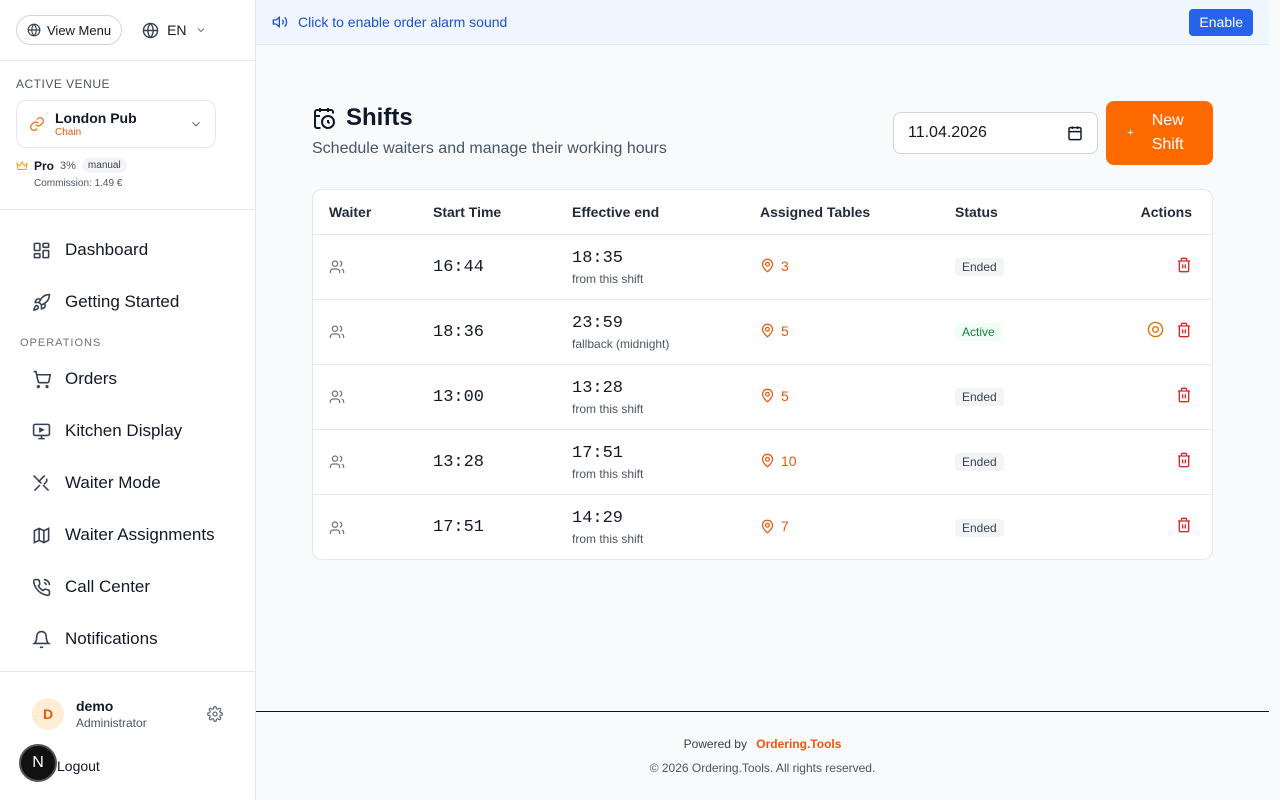 The height and width of the screenshot is (800, 1280). Describe the element at coordinates (789, 460) in the screenshot. I see `tables-count: 10` at that location.